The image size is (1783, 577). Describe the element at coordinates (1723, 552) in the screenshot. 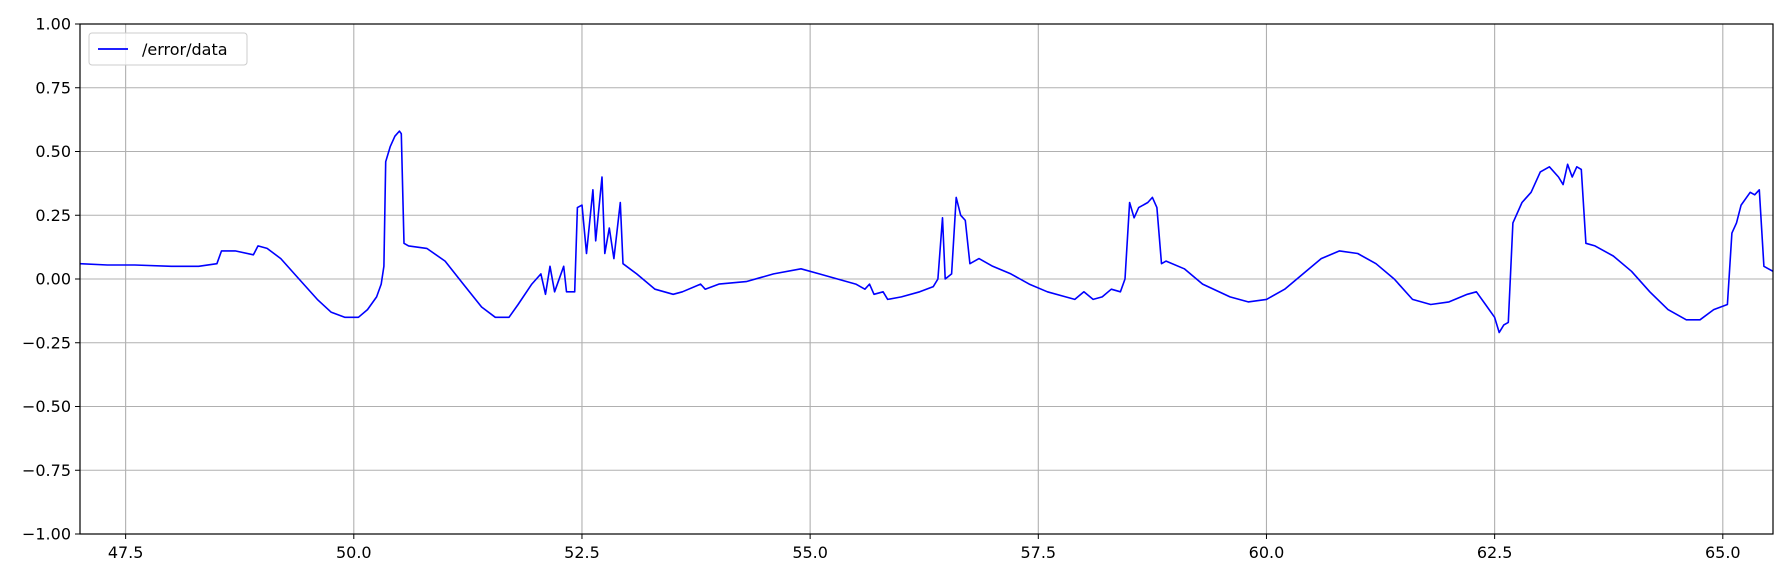

I see `x-tick-label: 65.0` at that location.